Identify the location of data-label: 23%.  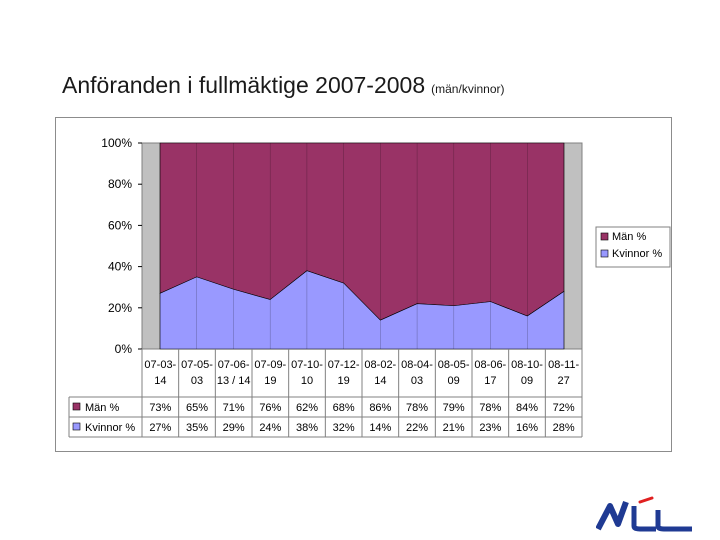
(490, 428).